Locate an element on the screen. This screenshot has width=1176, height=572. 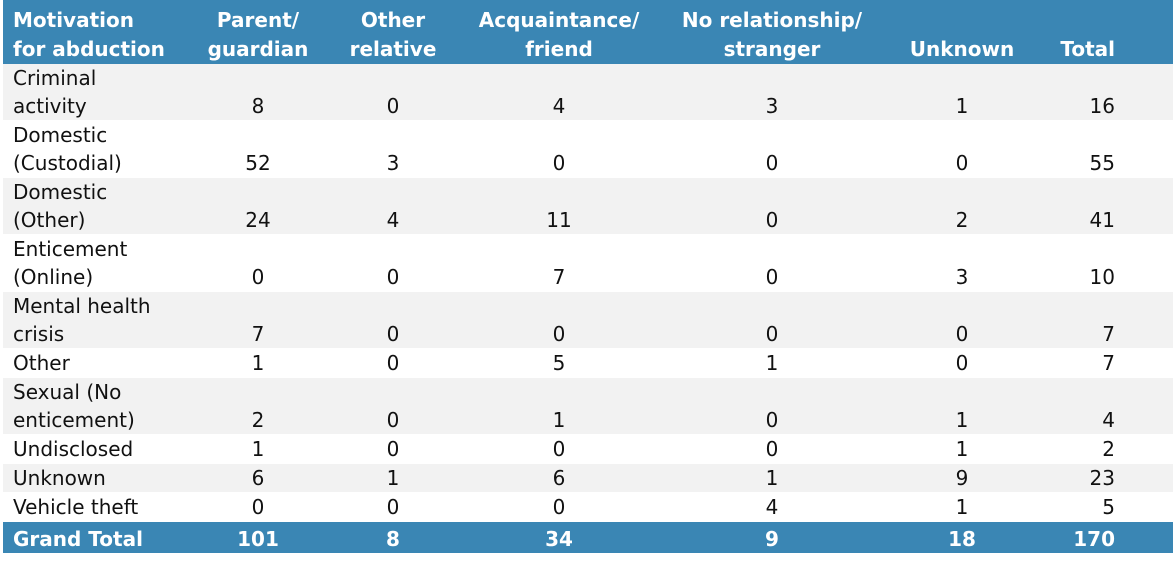
value-cell: 24 is located at coordinates (258, 206).